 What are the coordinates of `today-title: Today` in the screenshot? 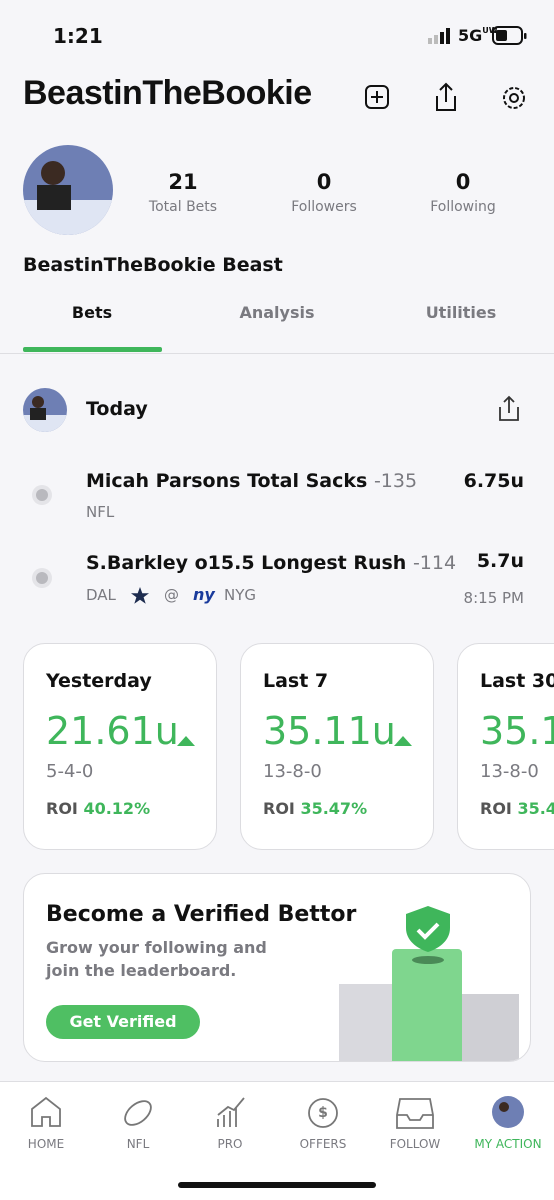 It's located at (117, 409).